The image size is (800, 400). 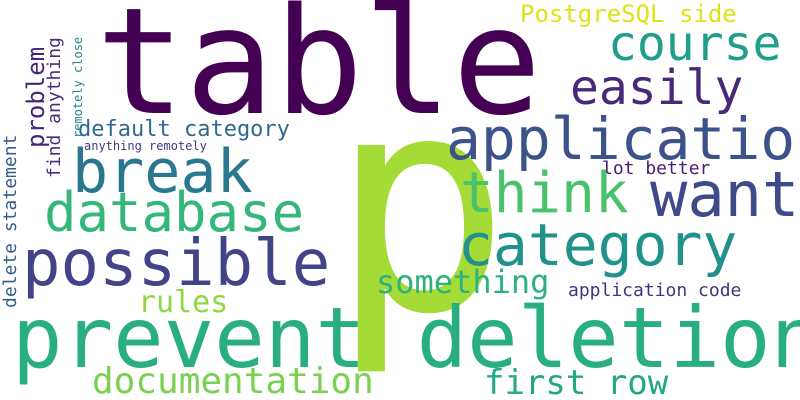 I want to click on word-application-code: application code, so click(x=655, y=290).